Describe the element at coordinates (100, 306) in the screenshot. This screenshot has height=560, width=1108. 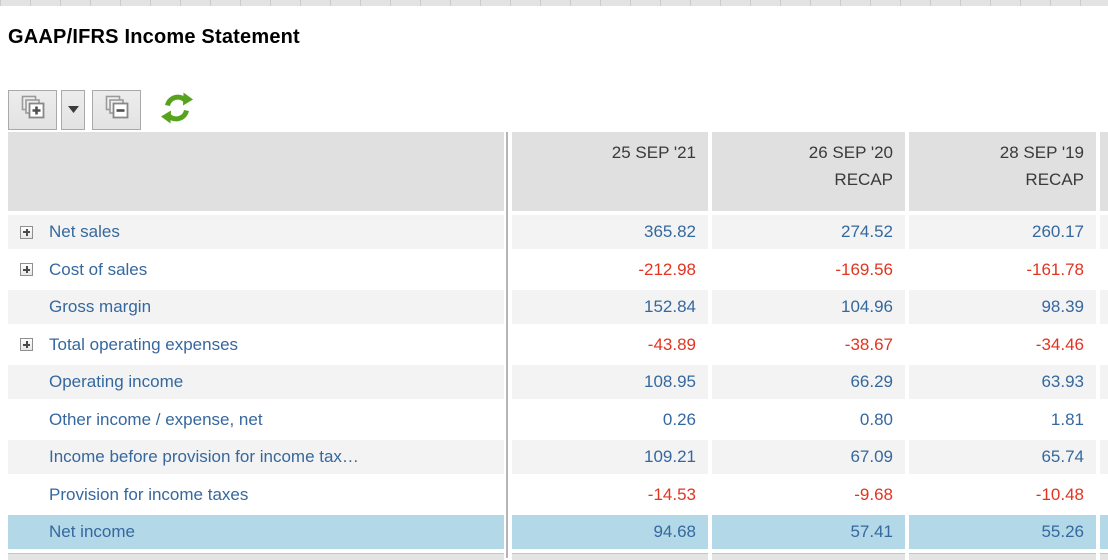
I see `row-label: Gross margin` at that location.